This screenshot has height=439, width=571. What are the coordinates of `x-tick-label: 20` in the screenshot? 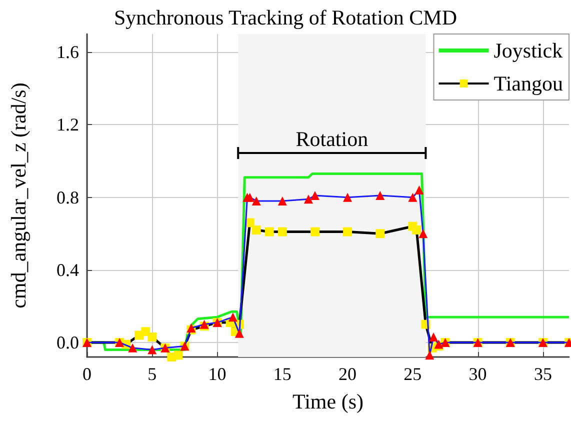 It's located at (347, 374).